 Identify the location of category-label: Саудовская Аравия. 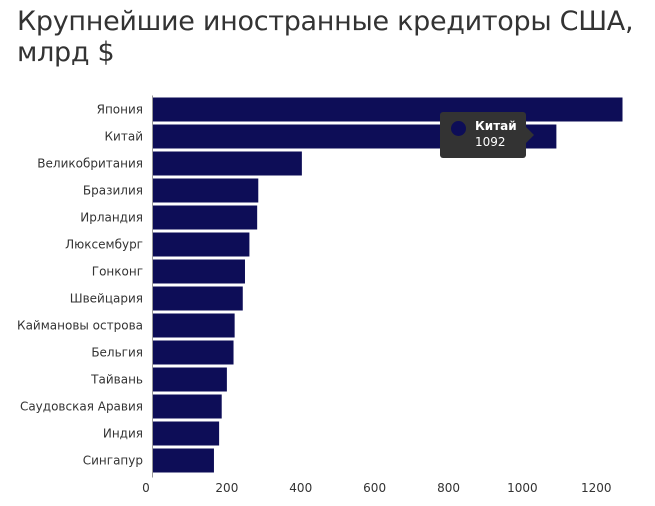
(81, 407).